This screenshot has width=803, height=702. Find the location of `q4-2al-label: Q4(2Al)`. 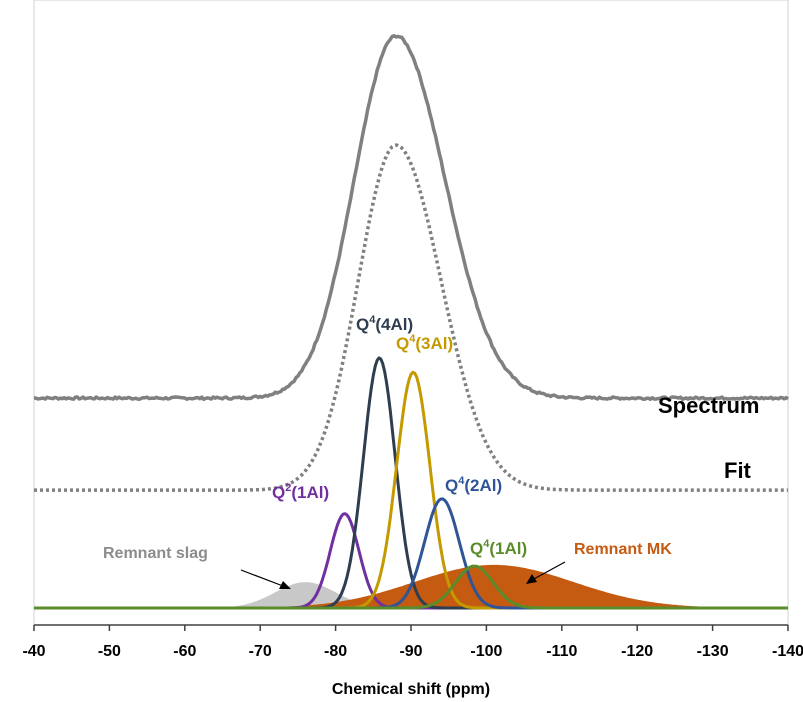

q4-2al-label: Q4(2Al) is located at coordinates (473, 485).